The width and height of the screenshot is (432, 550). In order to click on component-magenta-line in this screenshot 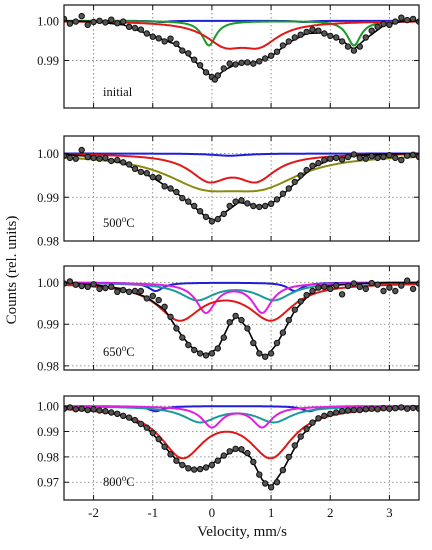, I will do `click(241, 417)`.